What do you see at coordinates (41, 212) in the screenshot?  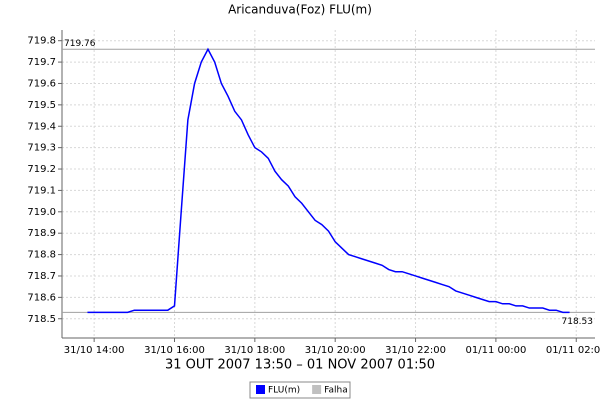 I see `y-tick-label: 719.0` at bounding box center [41, 212].